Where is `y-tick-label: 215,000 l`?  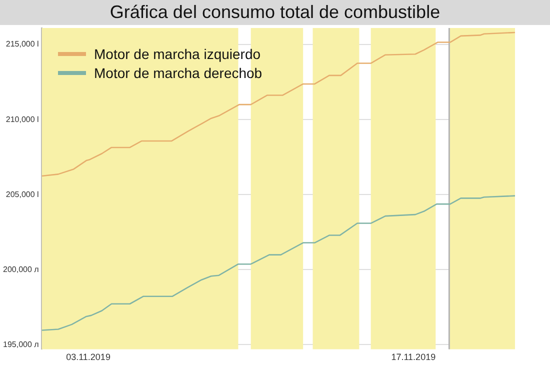 y-tick-label: 215,000 l is located at coordinates (23, 44).